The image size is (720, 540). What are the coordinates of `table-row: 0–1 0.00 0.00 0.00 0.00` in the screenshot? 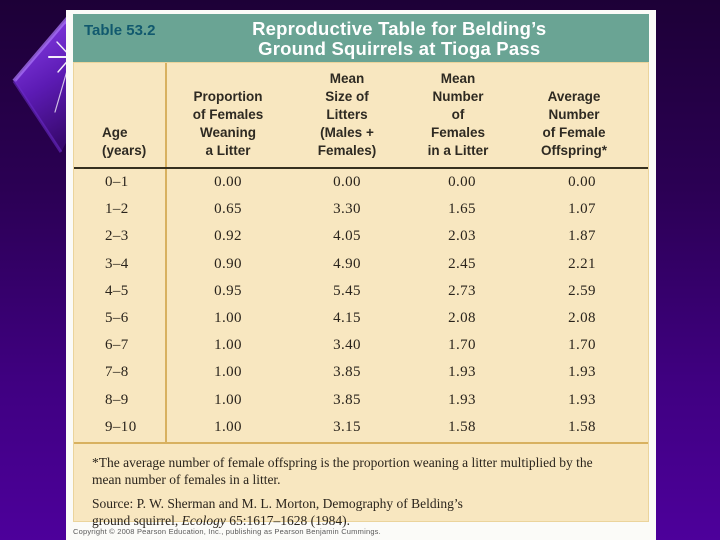 It's located at (359, 182).